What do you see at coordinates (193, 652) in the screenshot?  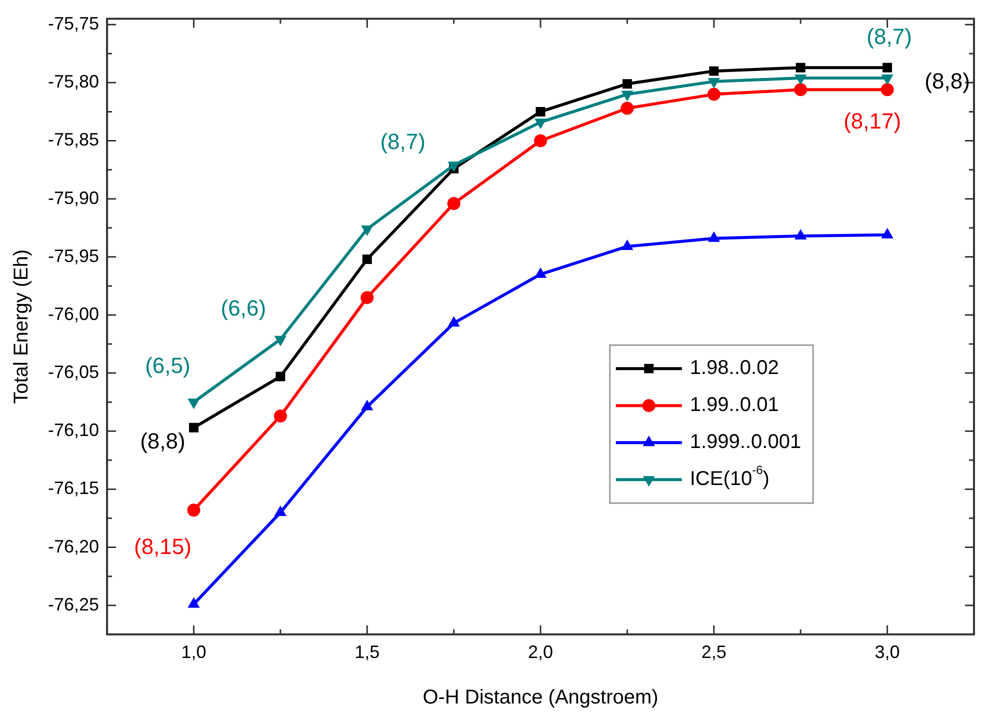 I see `x-tick-label: 1,0` at bounding box center [193, 652].